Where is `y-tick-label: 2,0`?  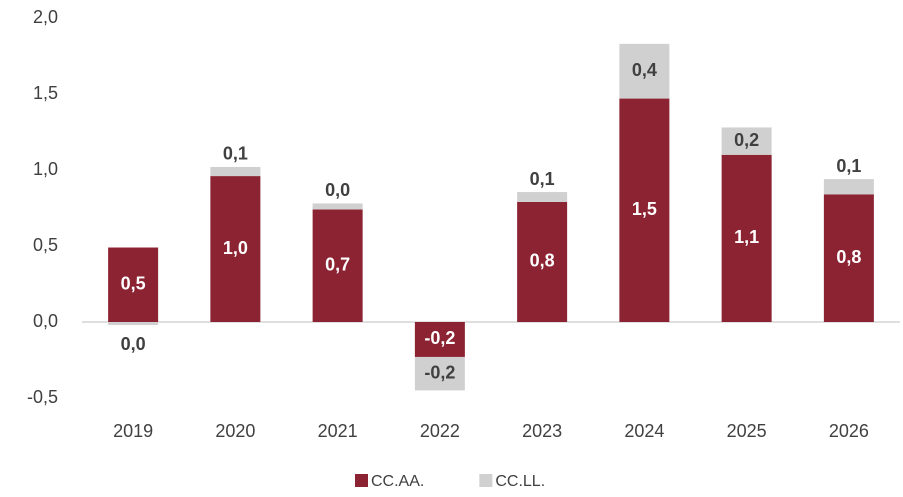 y-tick-label: 2,0 is located at coordinates (45, 17).